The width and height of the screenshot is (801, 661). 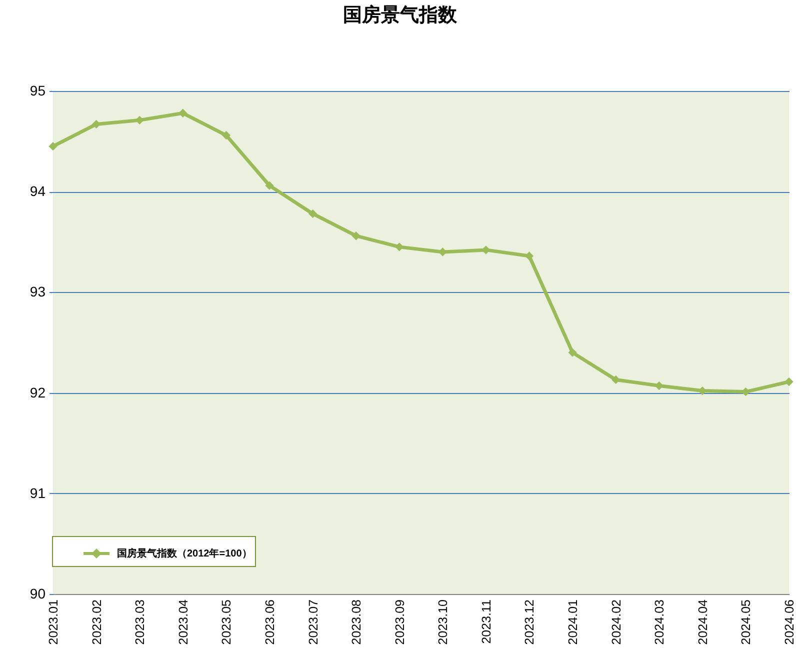 I want to click on y-tick-label: 95, so click(x=38, y=90).